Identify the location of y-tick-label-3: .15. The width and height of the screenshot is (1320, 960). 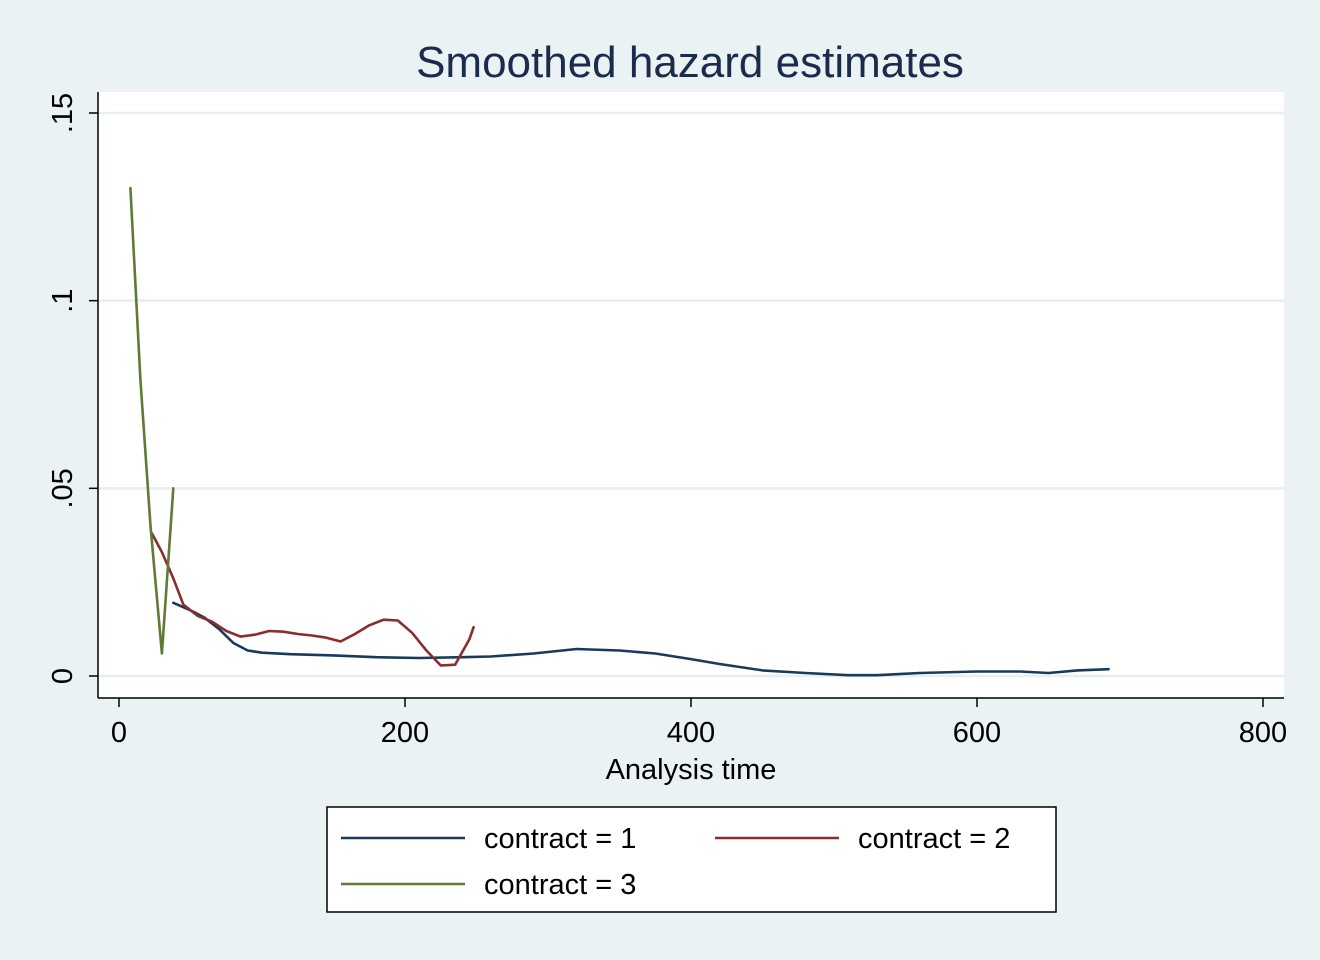
(63, 113).